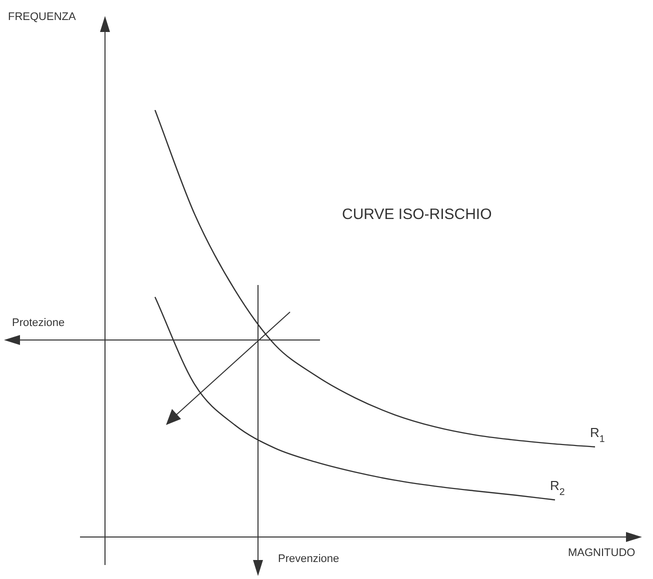 The width and height of the screenshot is (653, 579). What do you see at coordinates (417, 214) in the screenshot?
I see `text: CURVE ISO-RISCHIO` at bounding box center [417, 214].